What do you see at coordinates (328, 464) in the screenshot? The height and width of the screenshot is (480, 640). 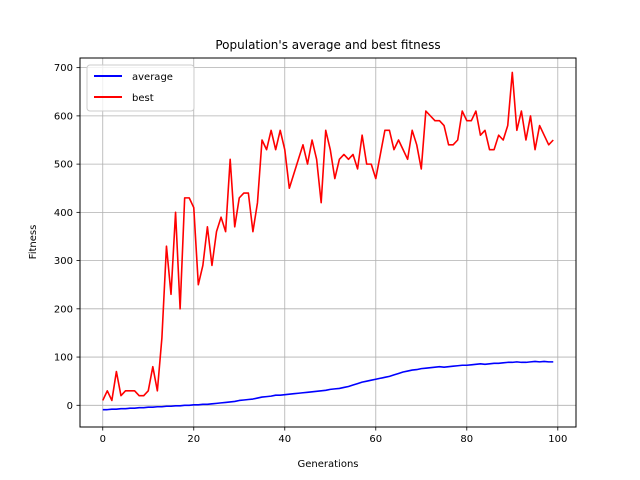 I see `x-axis-label: Generations` at bounding box center [328, 464].